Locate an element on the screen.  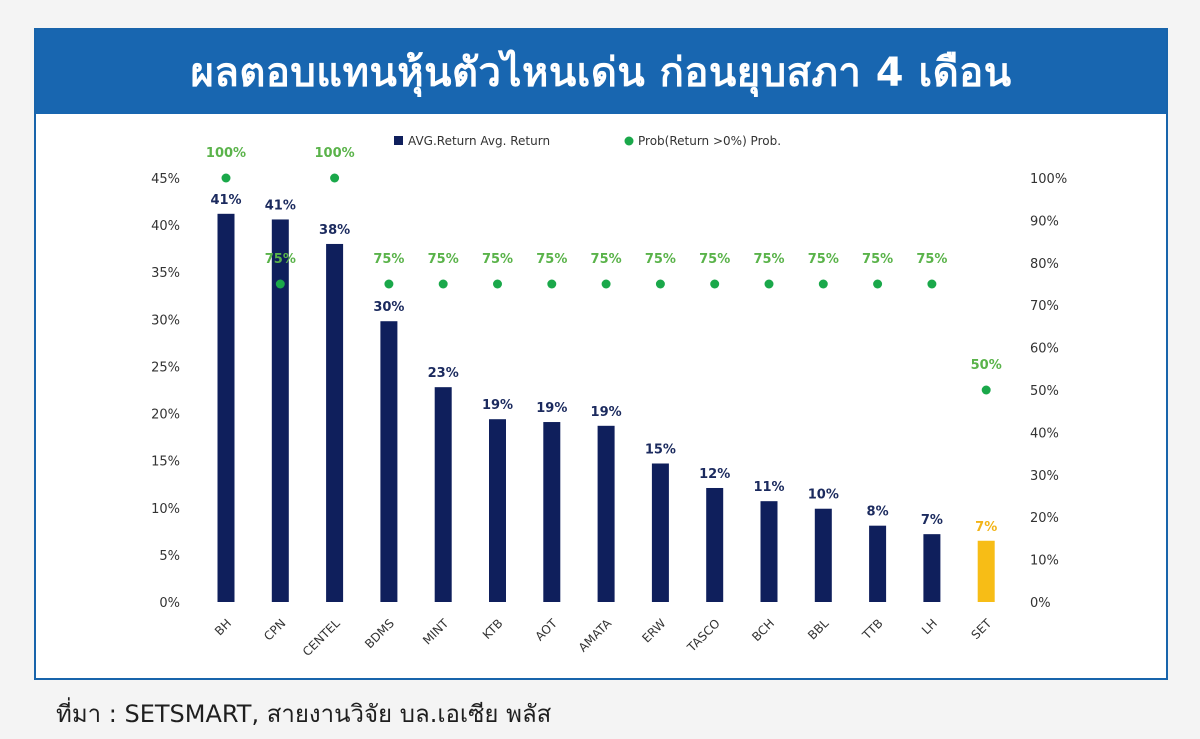
bar-value-label: 11% is located at coordinates (768, 487).